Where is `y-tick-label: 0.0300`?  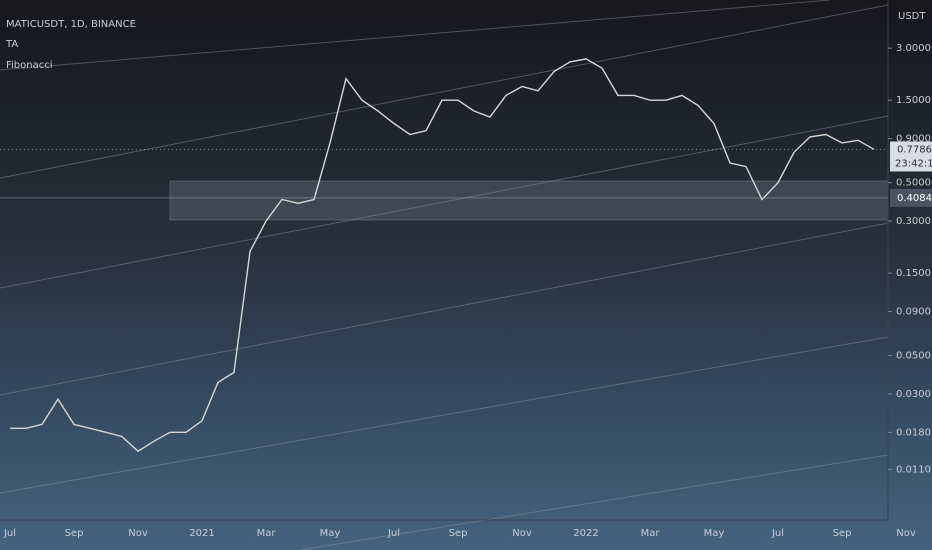 y-tick-label: 0.0300 is located at coordinates (913, 394).